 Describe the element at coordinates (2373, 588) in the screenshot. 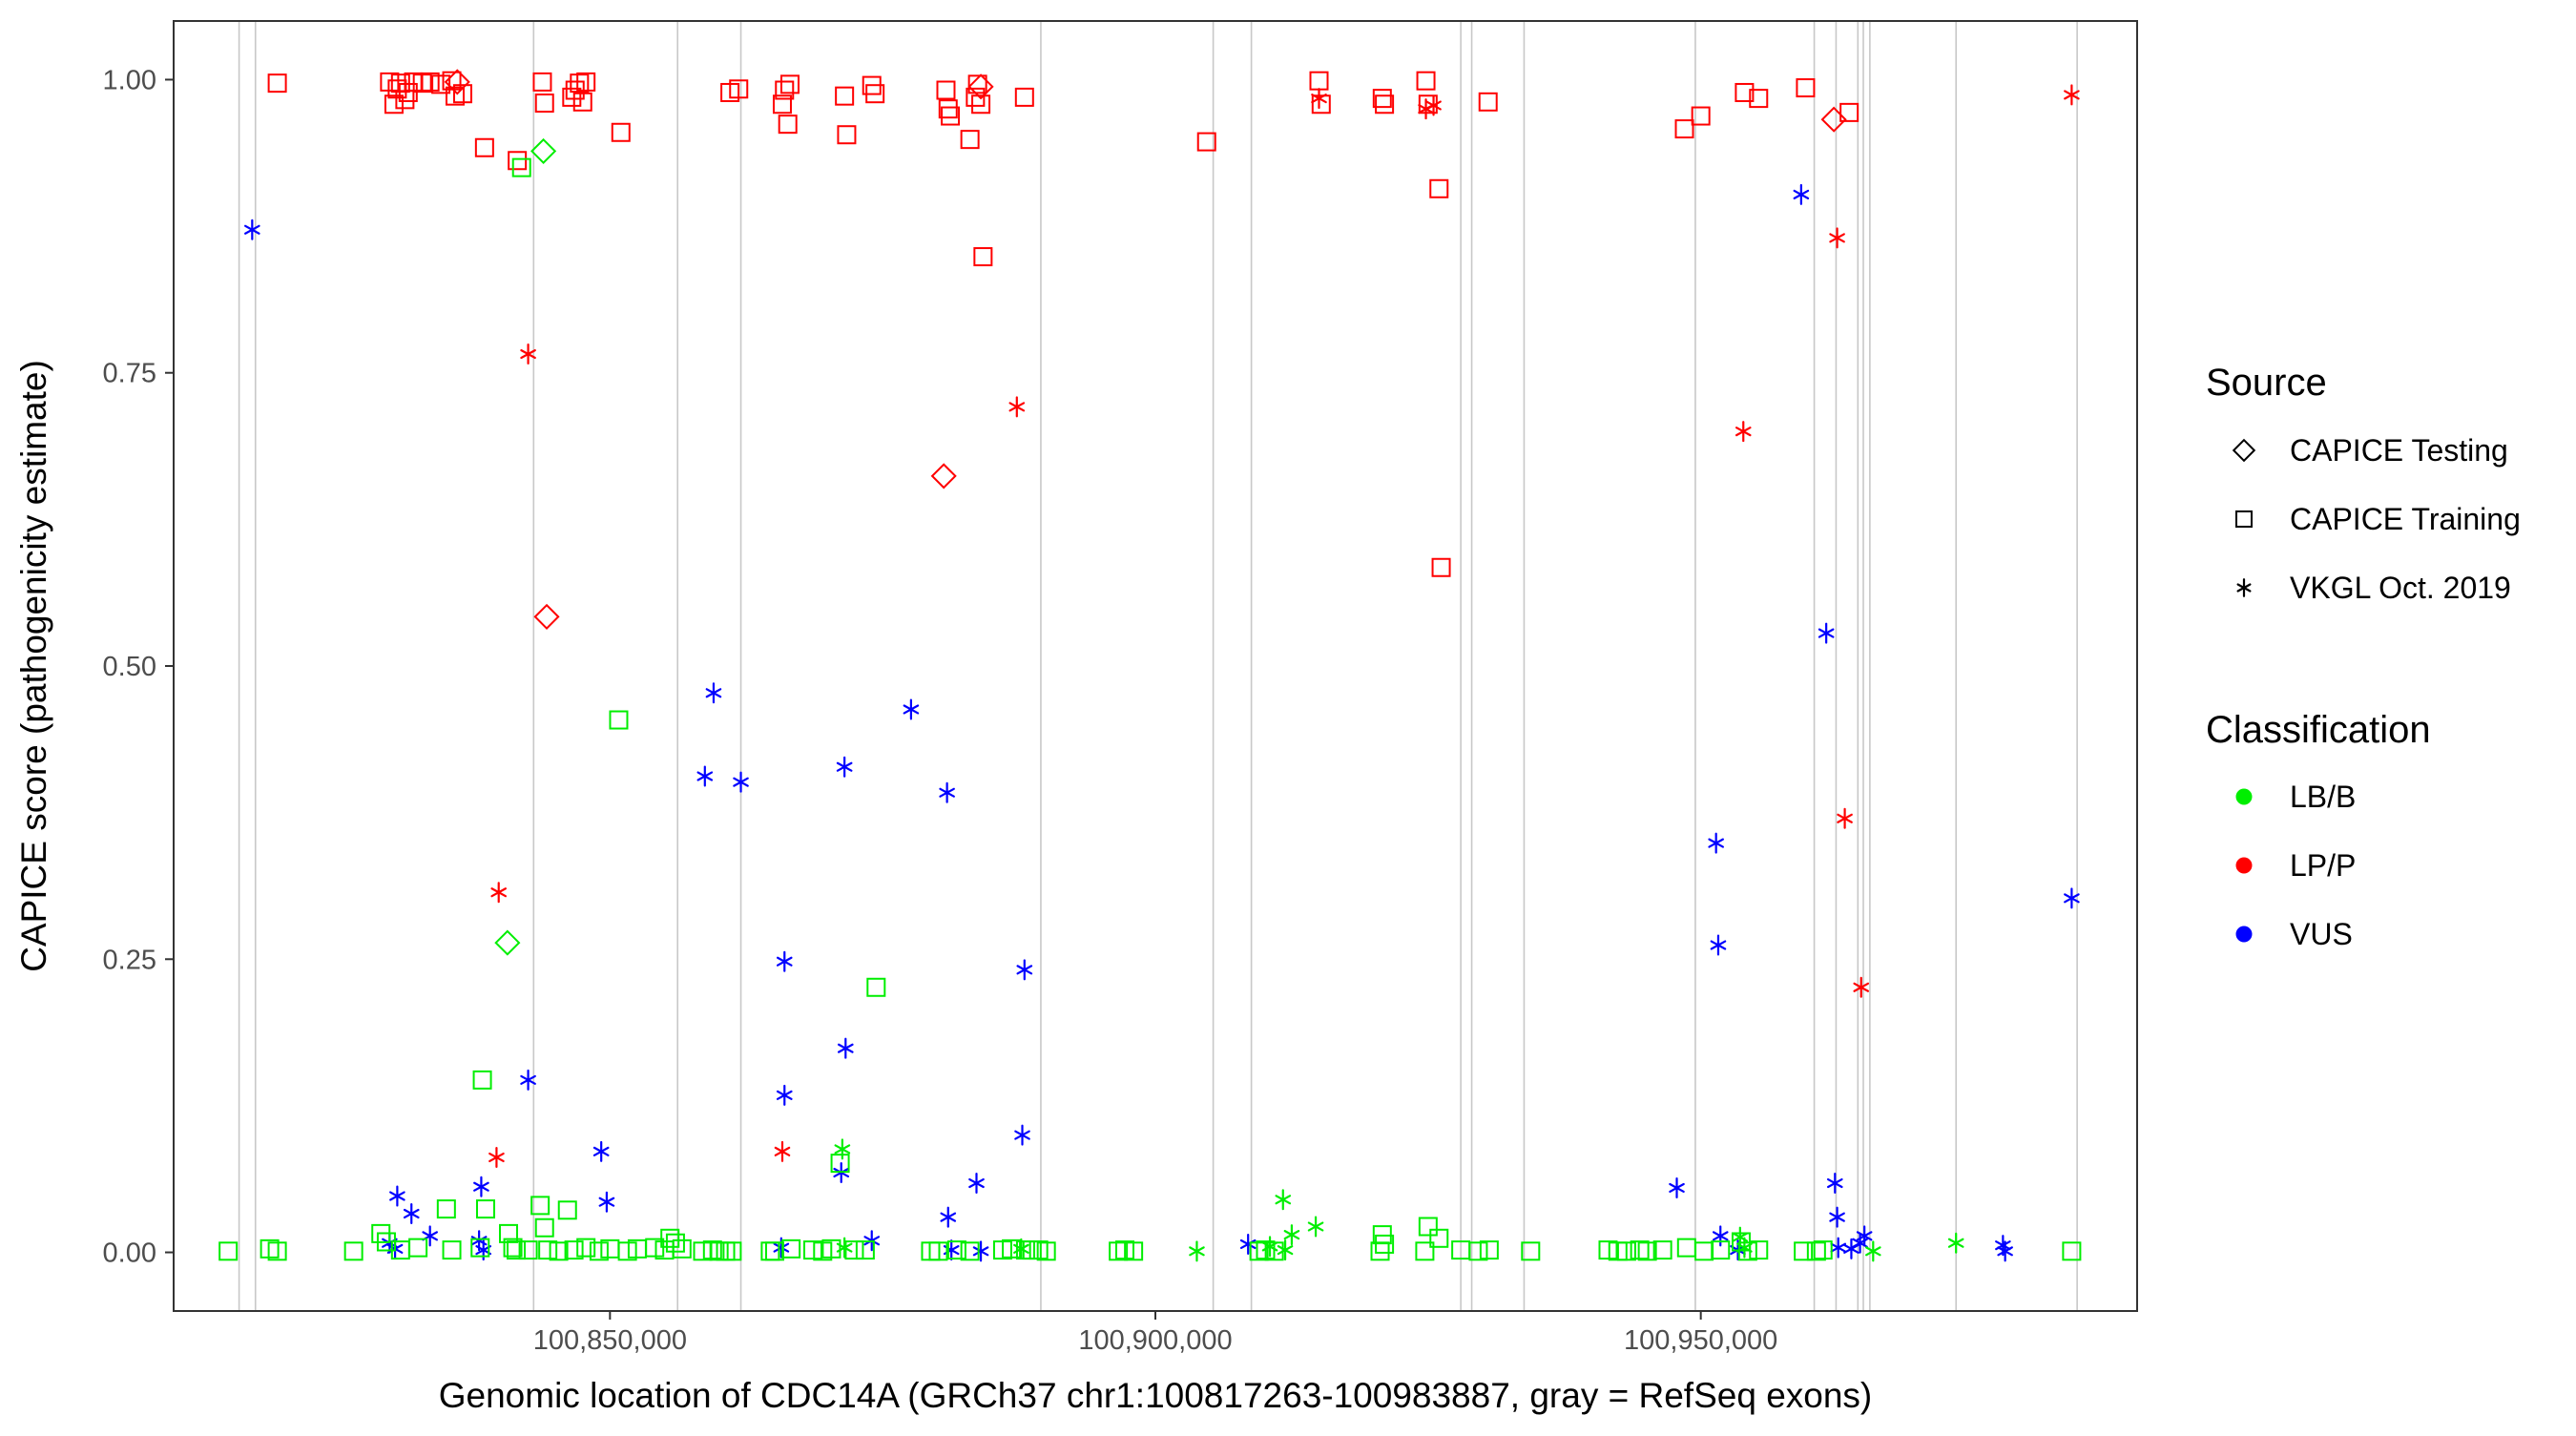

I see `legend-source-item: VKGL Oct. 2019` at that location.